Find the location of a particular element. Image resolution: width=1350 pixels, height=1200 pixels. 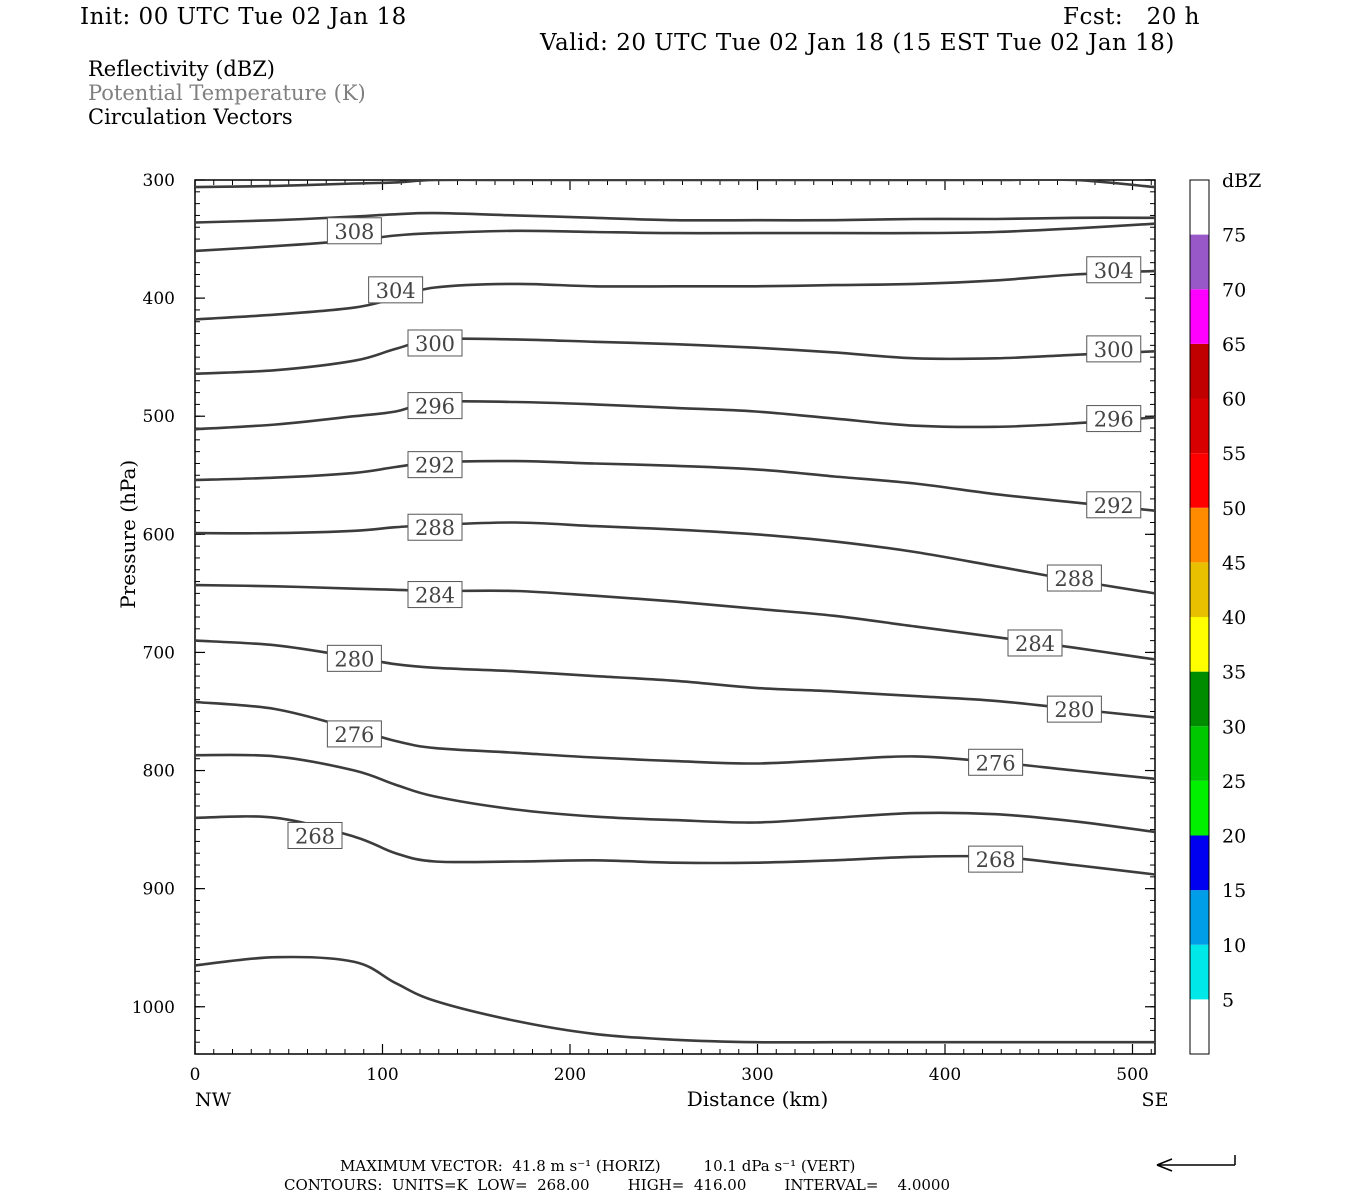

x-tick-label: 300 is located at coordinates (757, 1075).